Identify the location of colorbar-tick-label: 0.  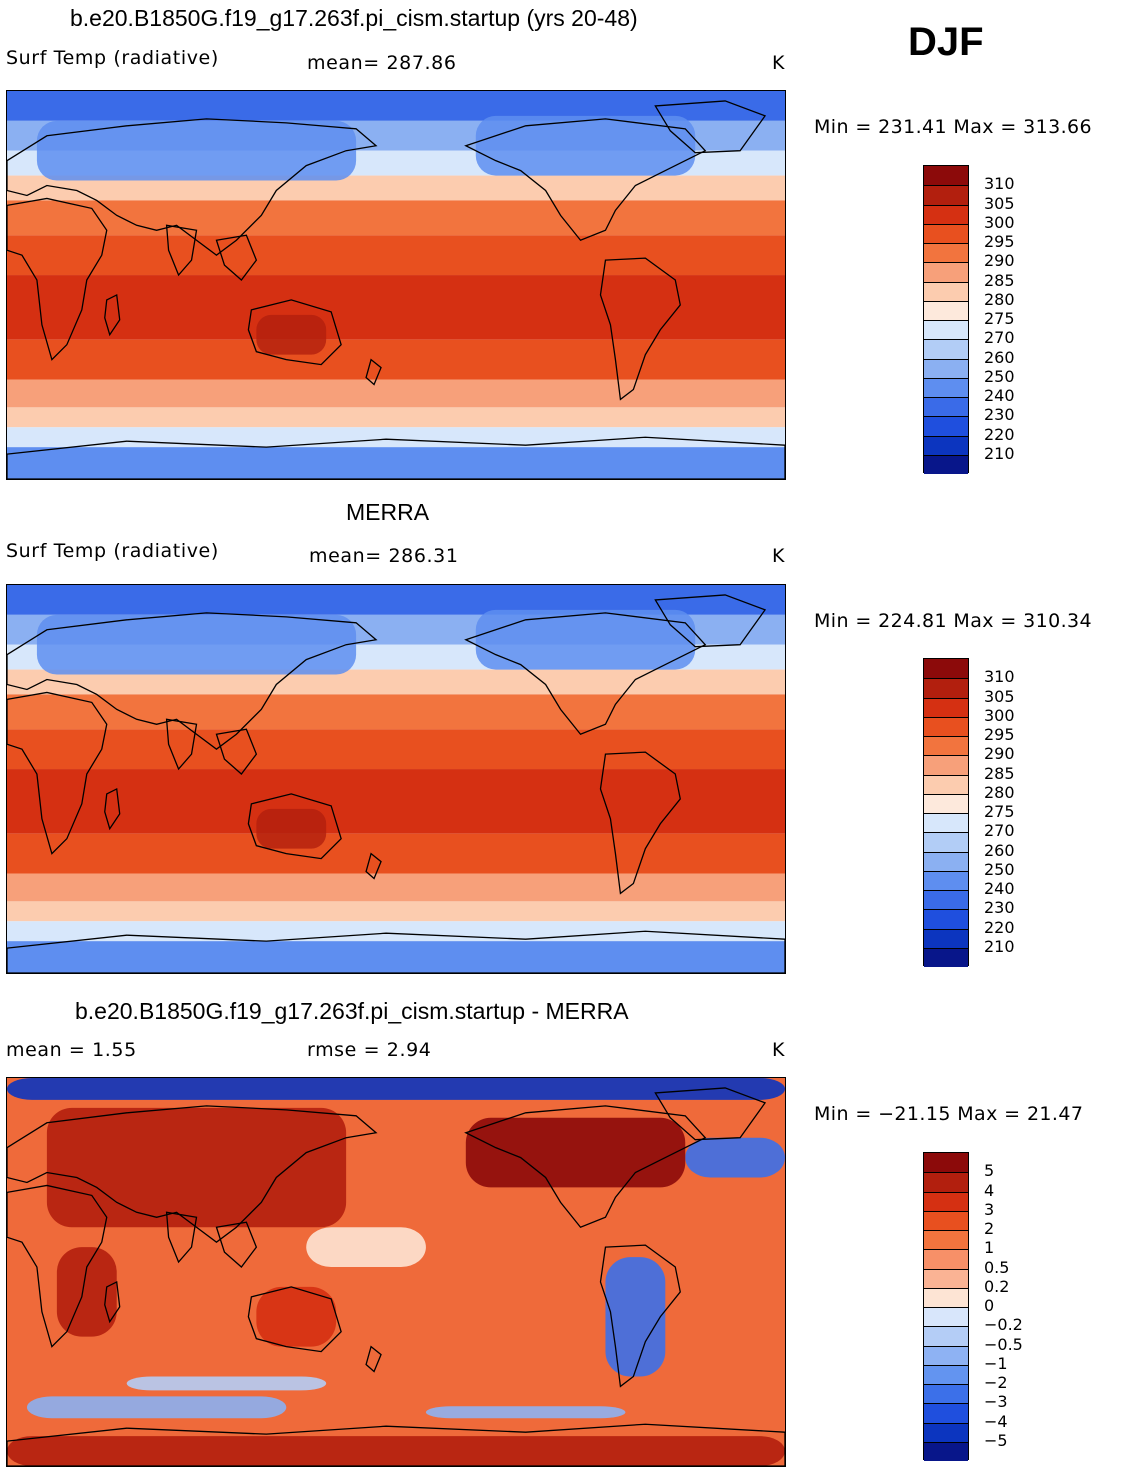
(989, 1305).